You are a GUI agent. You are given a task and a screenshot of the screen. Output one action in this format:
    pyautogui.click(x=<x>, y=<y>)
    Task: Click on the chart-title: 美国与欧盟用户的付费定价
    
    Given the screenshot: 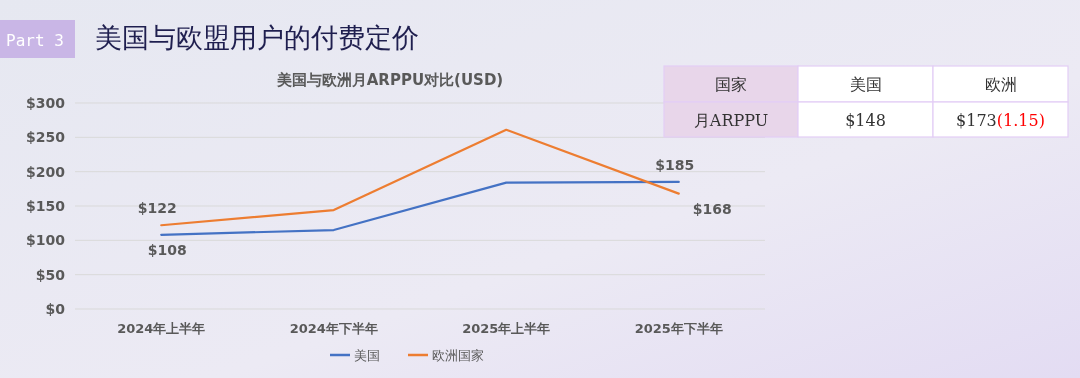 What is the action you would take?
    pyautogui.click(x=257, y=37)
    